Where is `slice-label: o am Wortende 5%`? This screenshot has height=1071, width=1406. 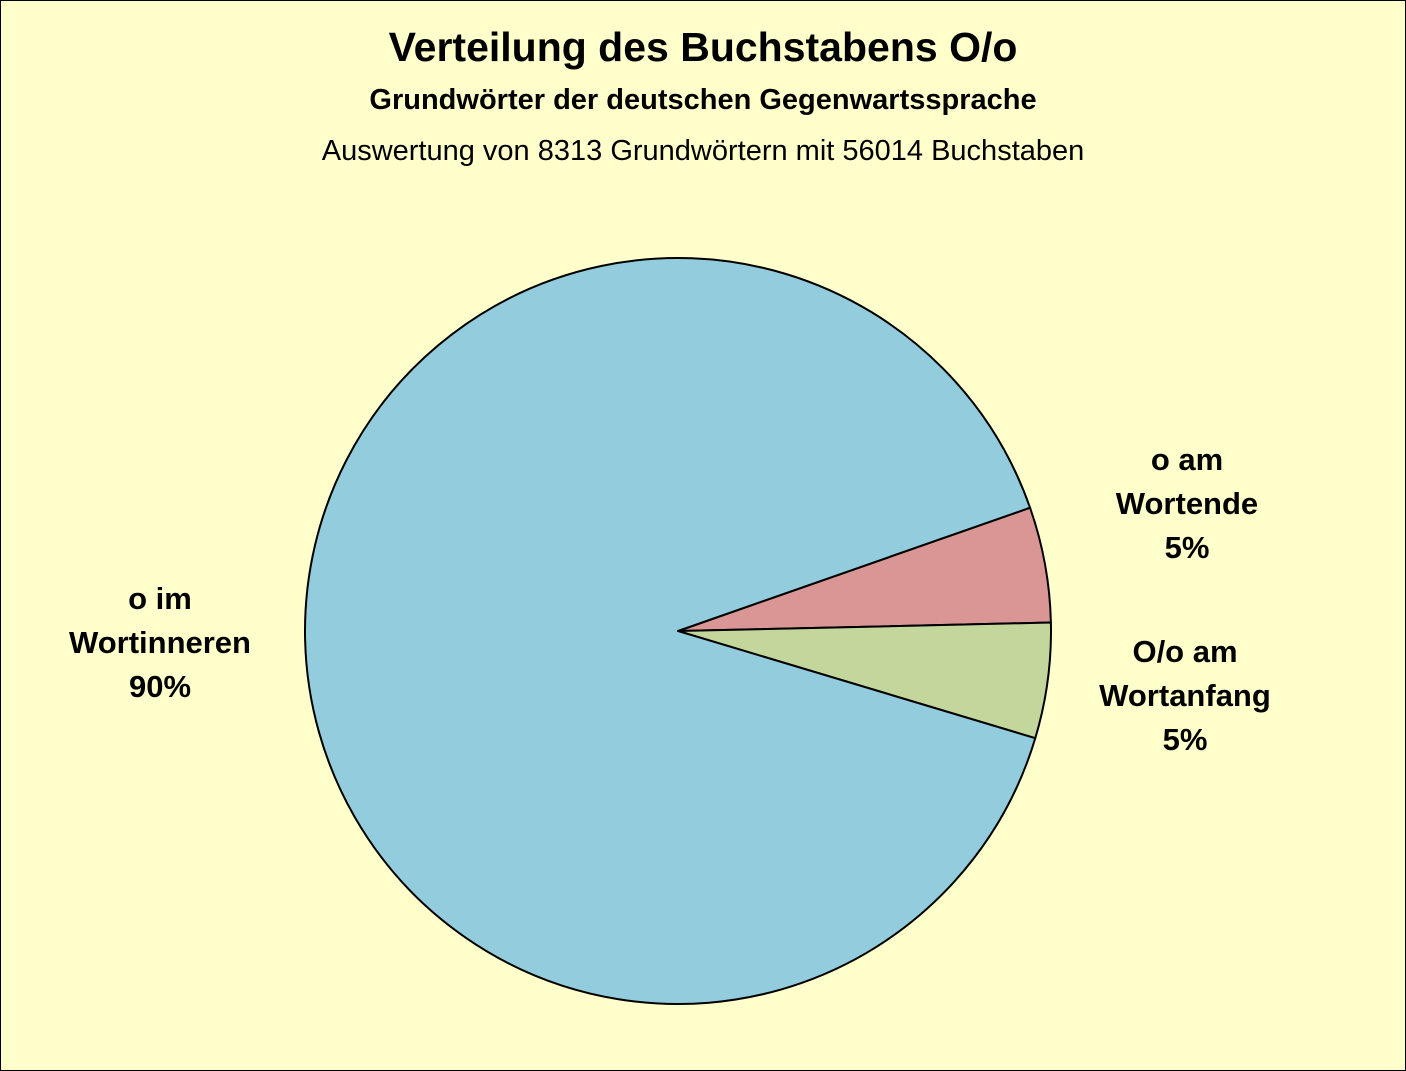 slice-label: o am Wortende 5% is located at coordinates (1187, 503).